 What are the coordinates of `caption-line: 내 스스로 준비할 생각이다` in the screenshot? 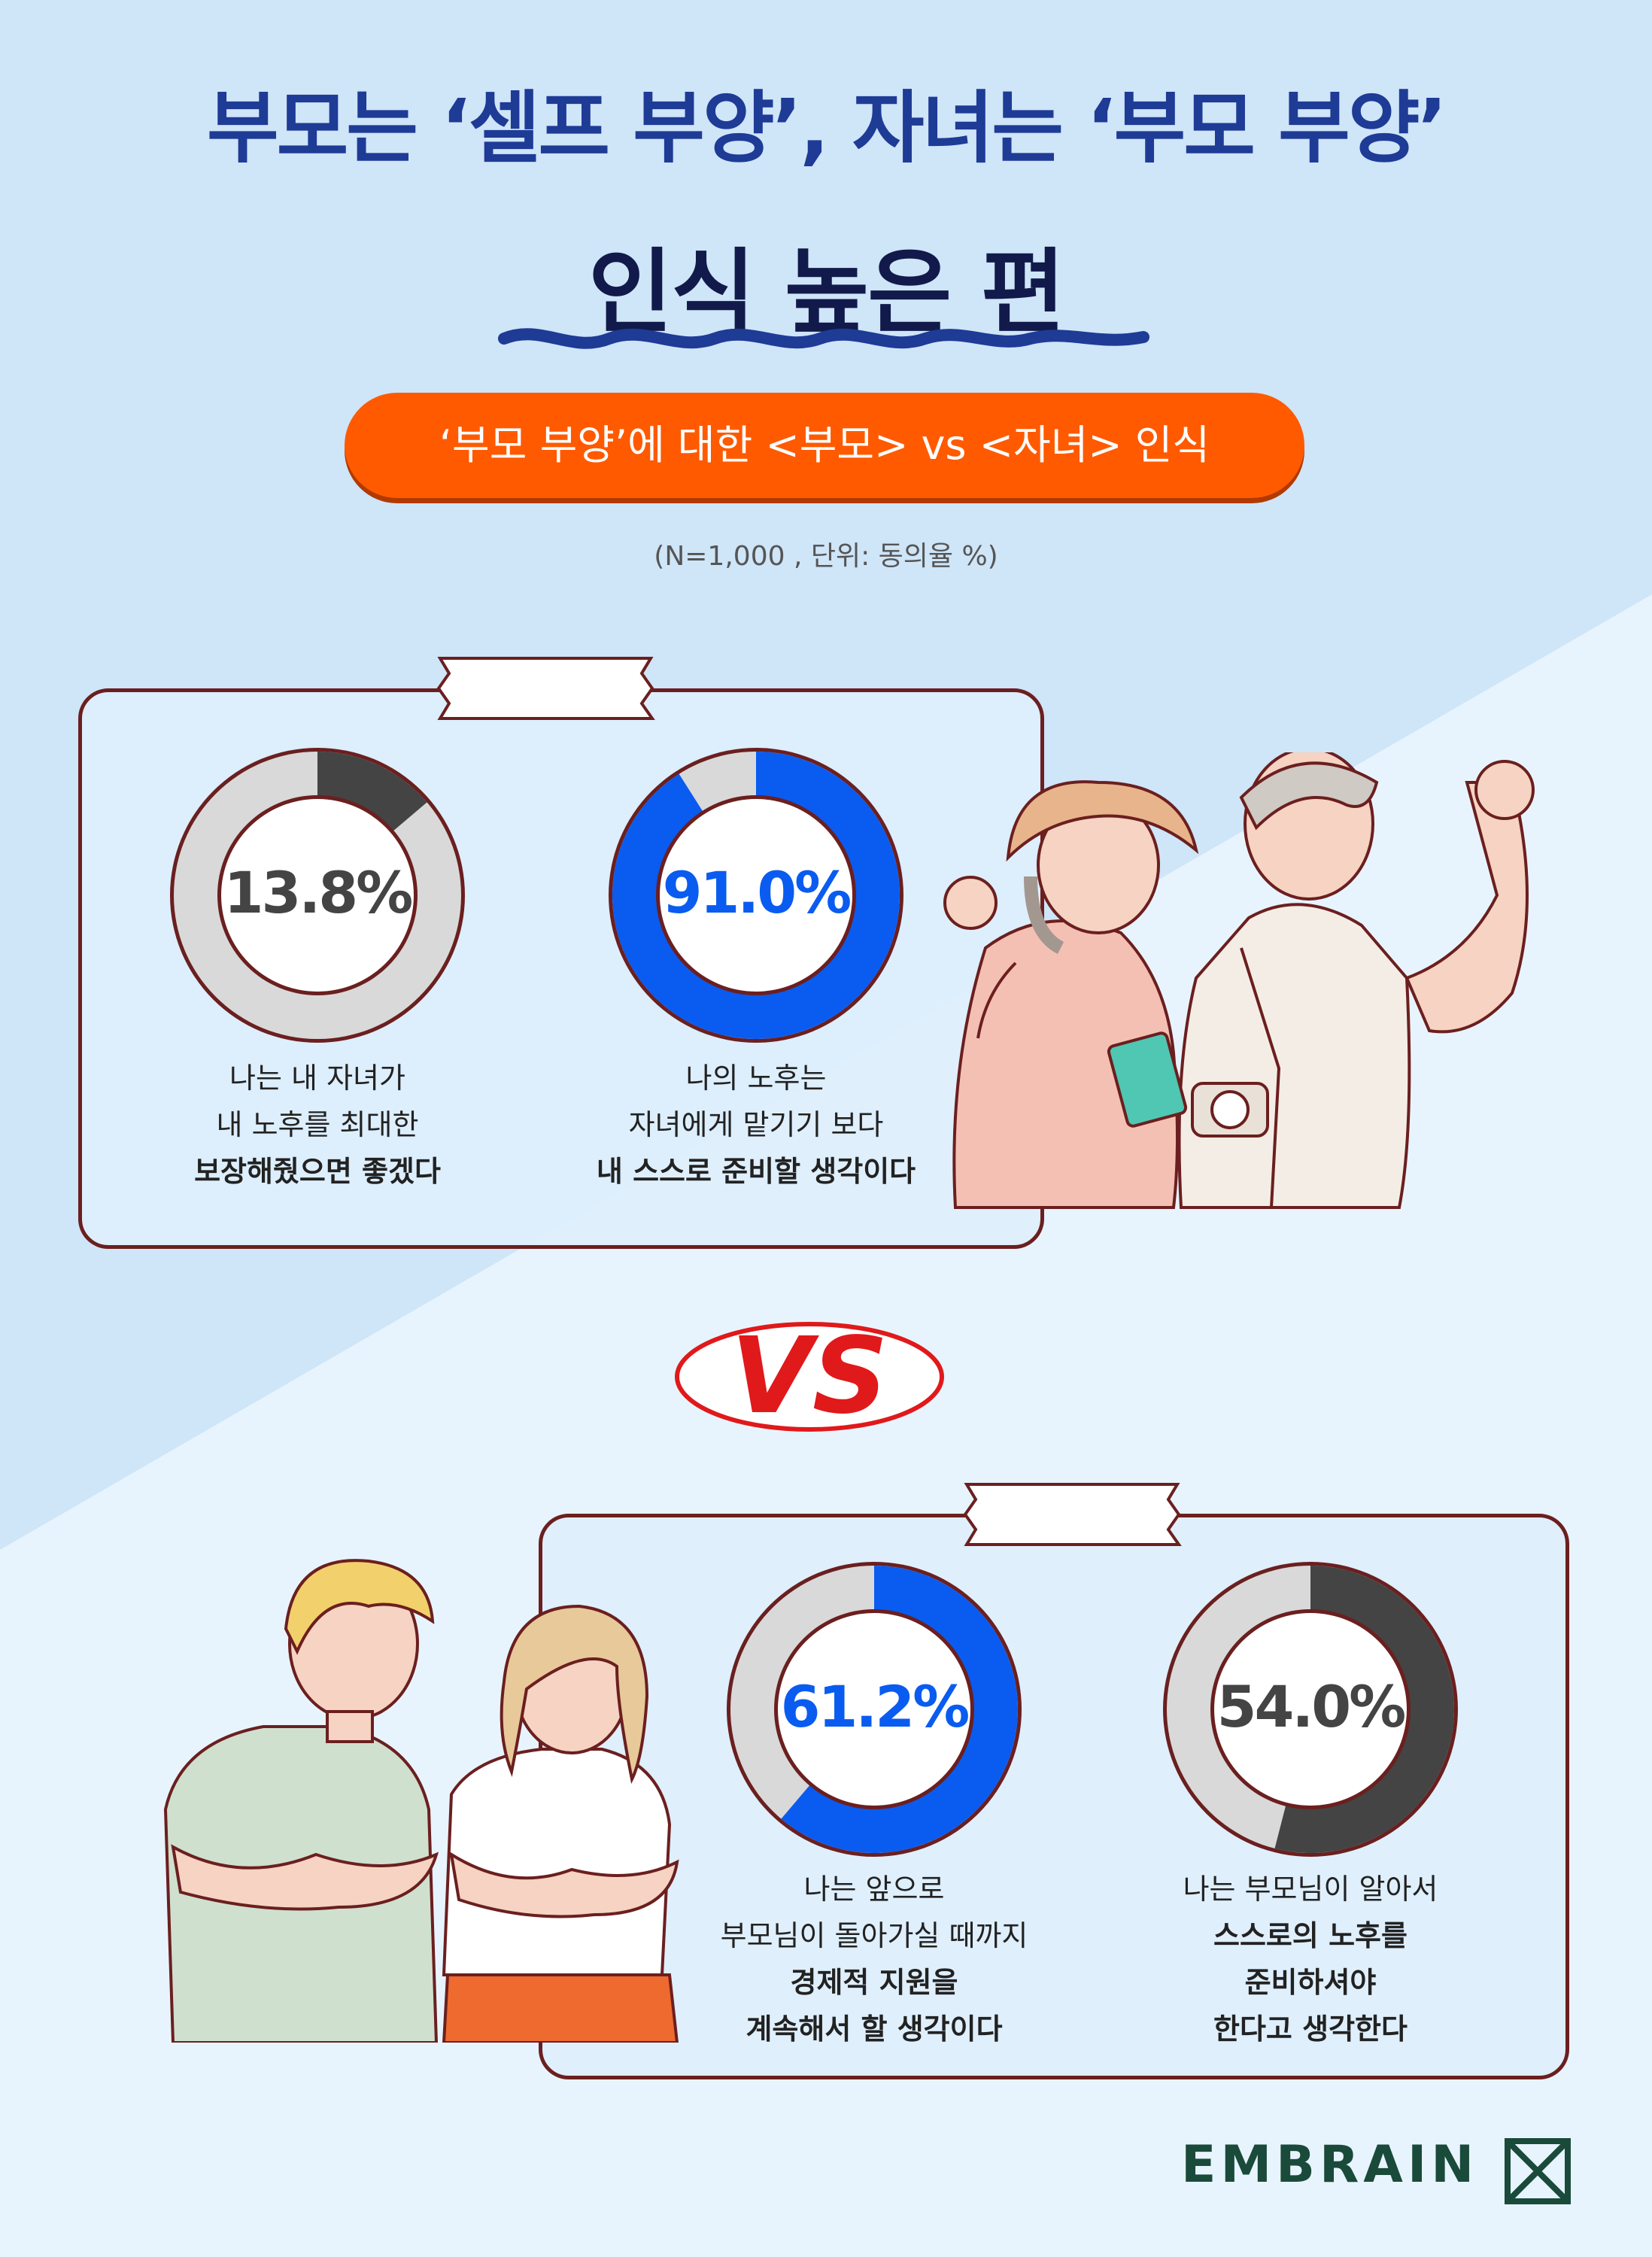 It's located at (756, 1171).